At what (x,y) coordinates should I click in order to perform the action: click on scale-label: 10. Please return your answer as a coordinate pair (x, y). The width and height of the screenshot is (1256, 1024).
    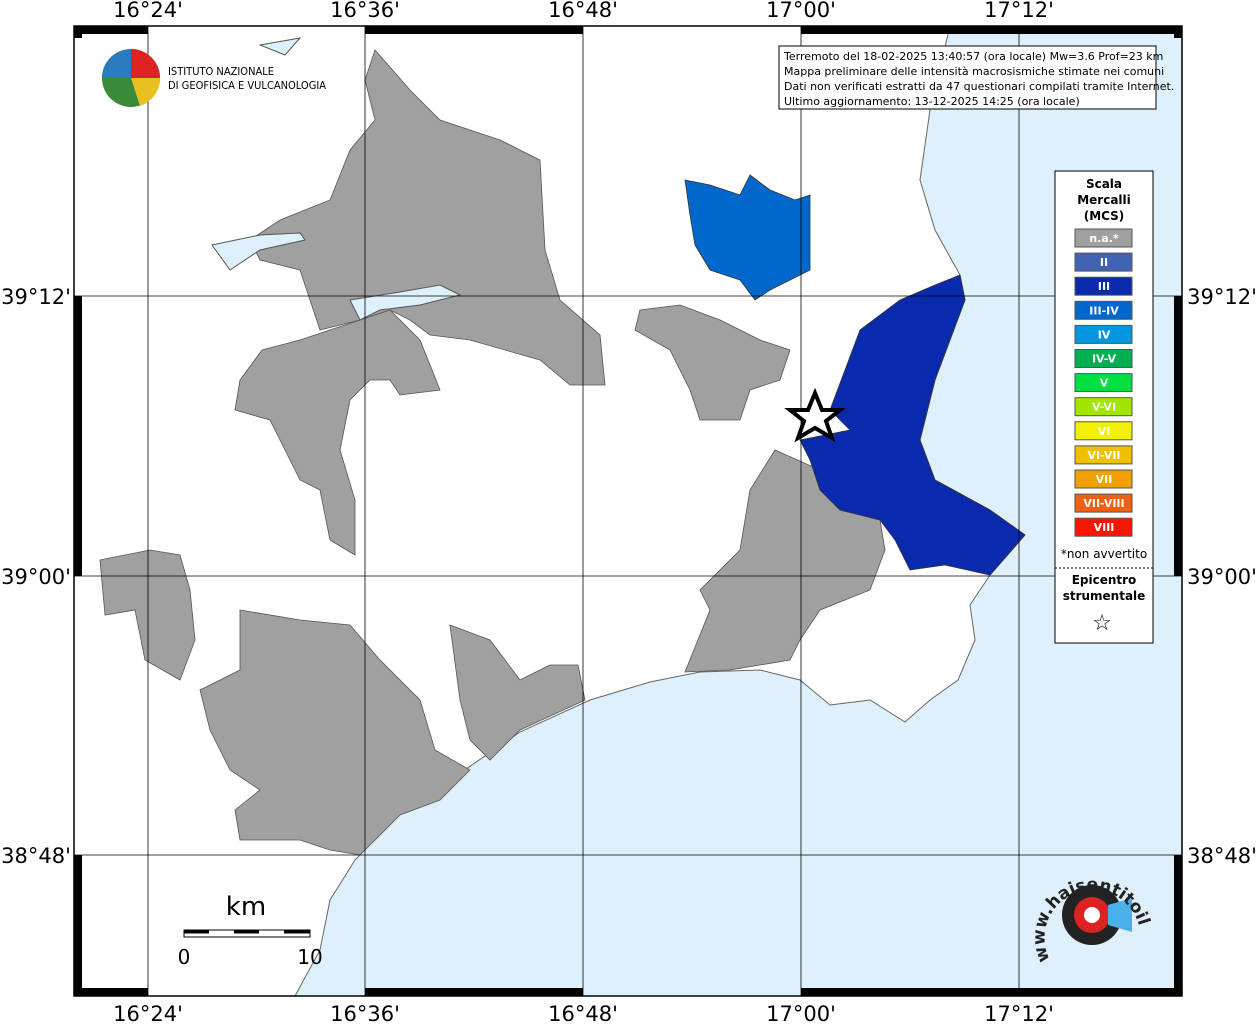
    Looking at the image, I should click on (309, 957).